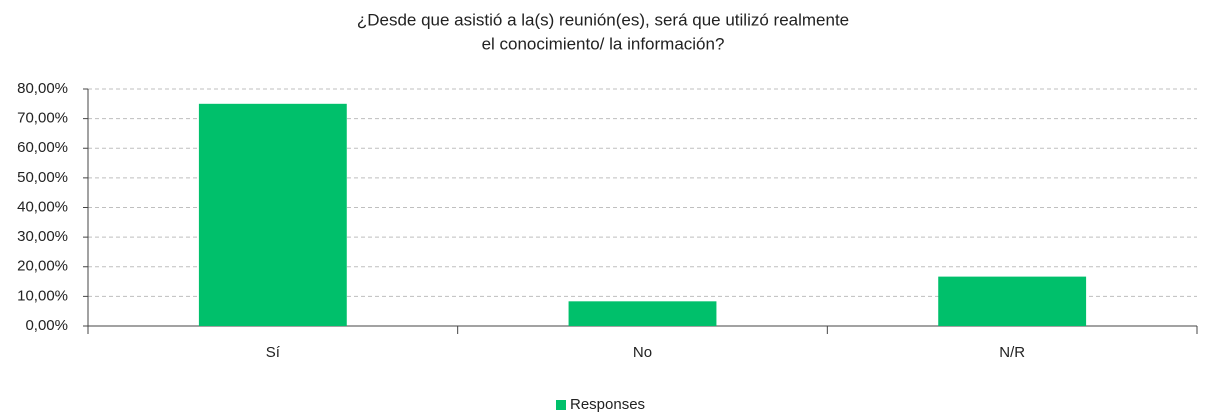  I want to click on legend-label: Responses, so click(607, 404).